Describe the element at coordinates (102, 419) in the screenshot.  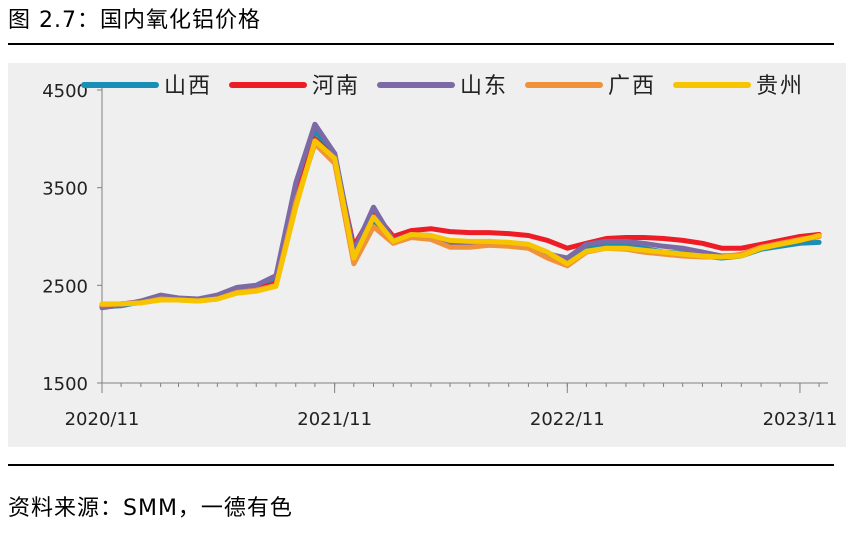
I see `x-tick-label: 2020/11` at that location.